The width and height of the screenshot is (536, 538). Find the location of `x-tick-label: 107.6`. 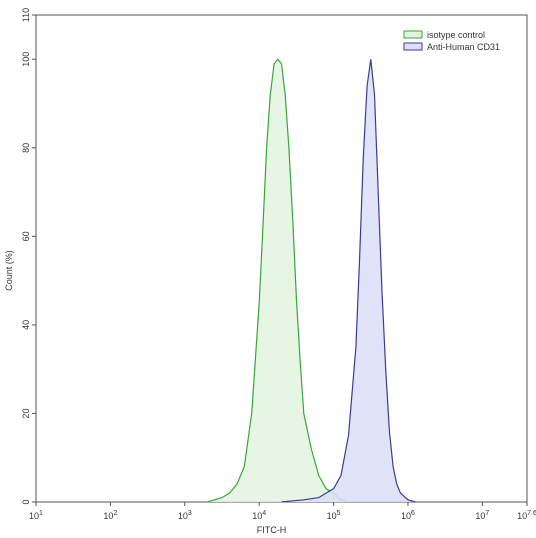

x-tick-label: 107.6 is located at coordinates (526, 515).